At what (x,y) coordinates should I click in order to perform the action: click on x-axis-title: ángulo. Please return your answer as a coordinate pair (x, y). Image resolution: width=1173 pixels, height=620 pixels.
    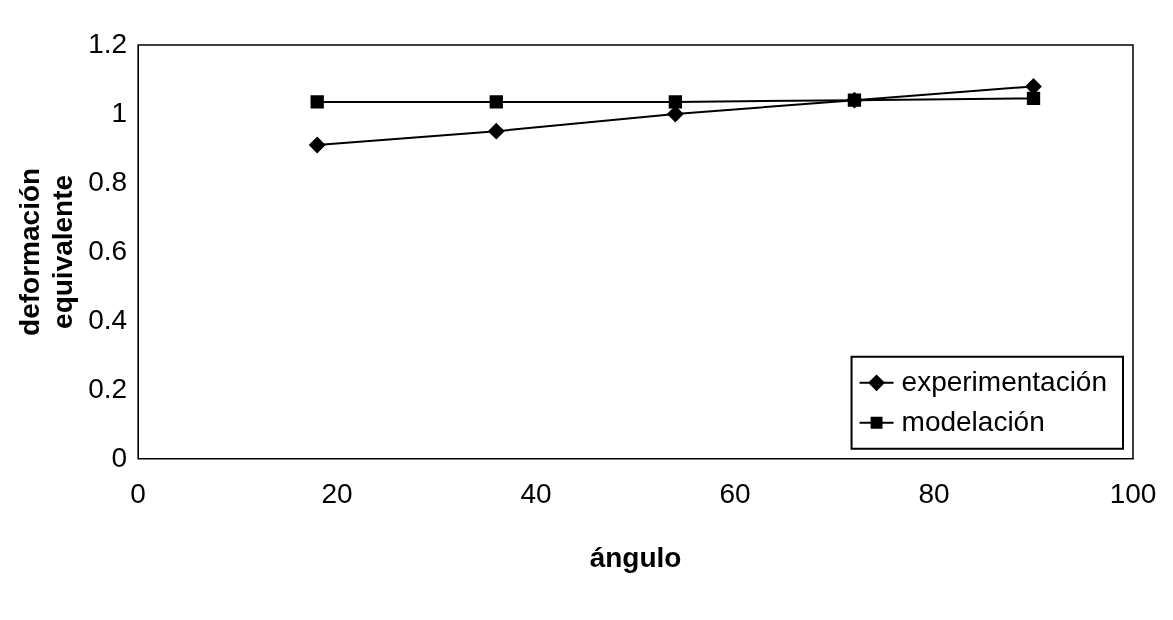
    Looking at the image, I should click on (635, 557).